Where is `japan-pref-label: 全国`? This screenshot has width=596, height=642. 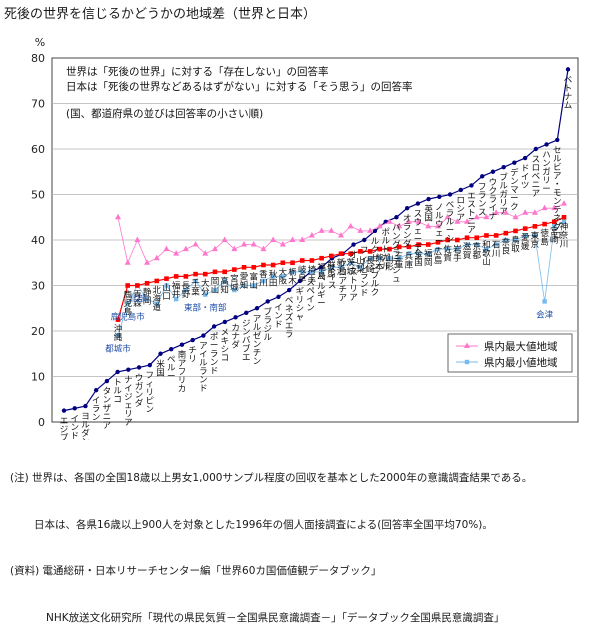
japan-pref-label: 全国 is located at coordinates (418, 259).